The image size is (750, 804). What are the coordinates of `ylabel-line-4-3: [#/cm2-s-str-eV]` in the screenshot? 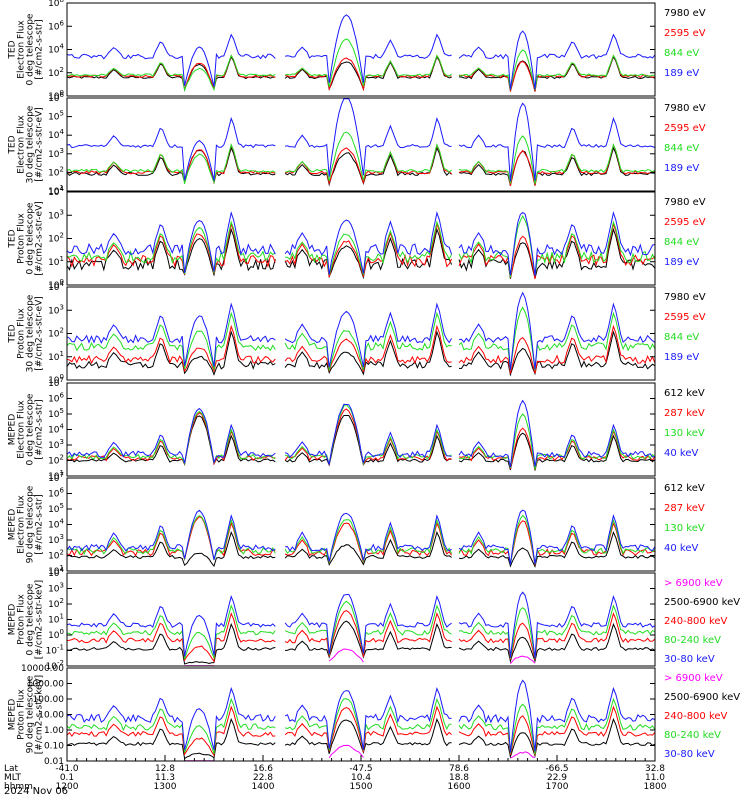 It's located at (40, 333).